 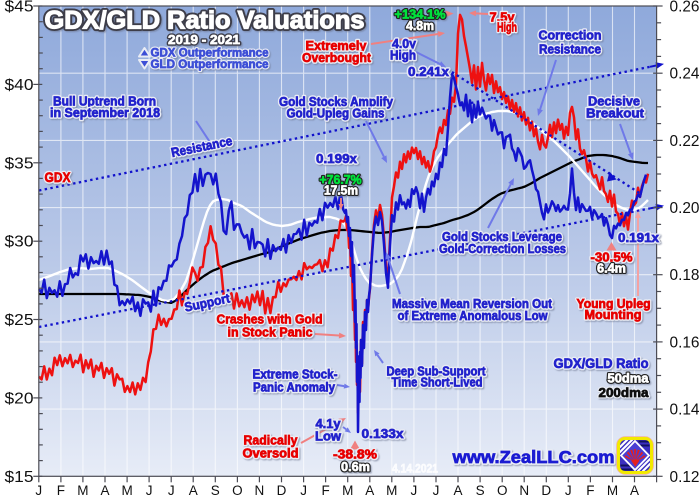 What do you see at coordinates (629, 379) in the screenshot?
I see `svg-text: 50dma` at bounding box center [629, 379].